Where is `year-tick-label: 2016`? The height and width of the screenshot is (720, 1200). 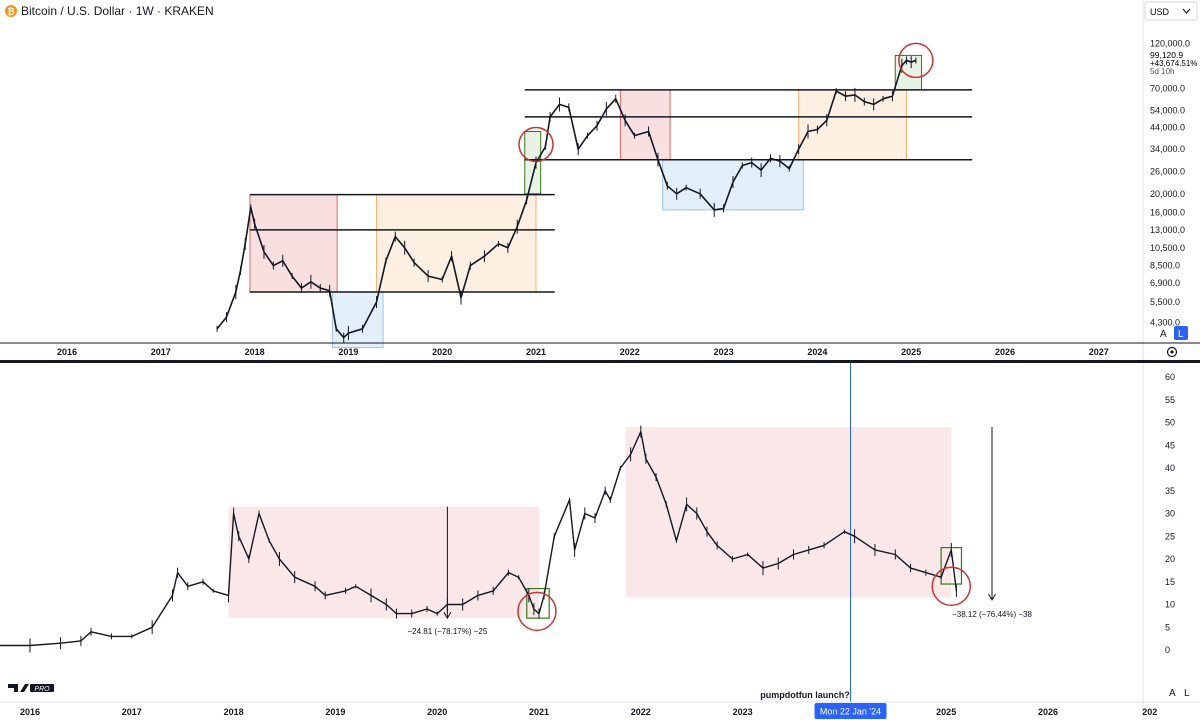
year-tick-label: 2016 is located at coordinates (67, 352).